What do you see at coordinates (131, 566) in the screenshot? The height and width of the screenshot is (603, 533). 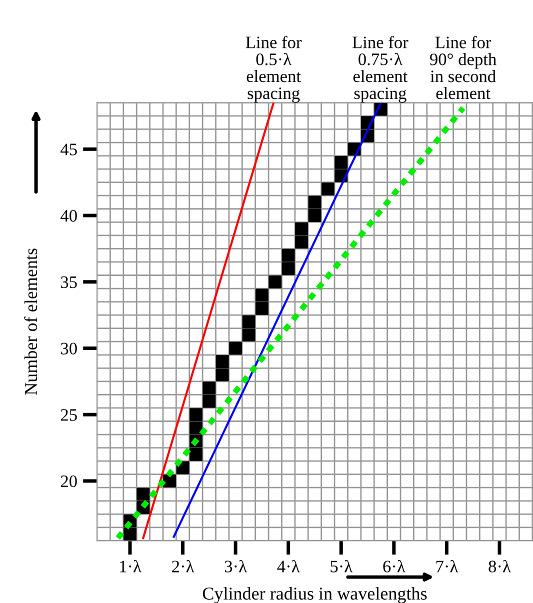 I see `x-tick-label: 1·λ` at bounding box center [131, 566].